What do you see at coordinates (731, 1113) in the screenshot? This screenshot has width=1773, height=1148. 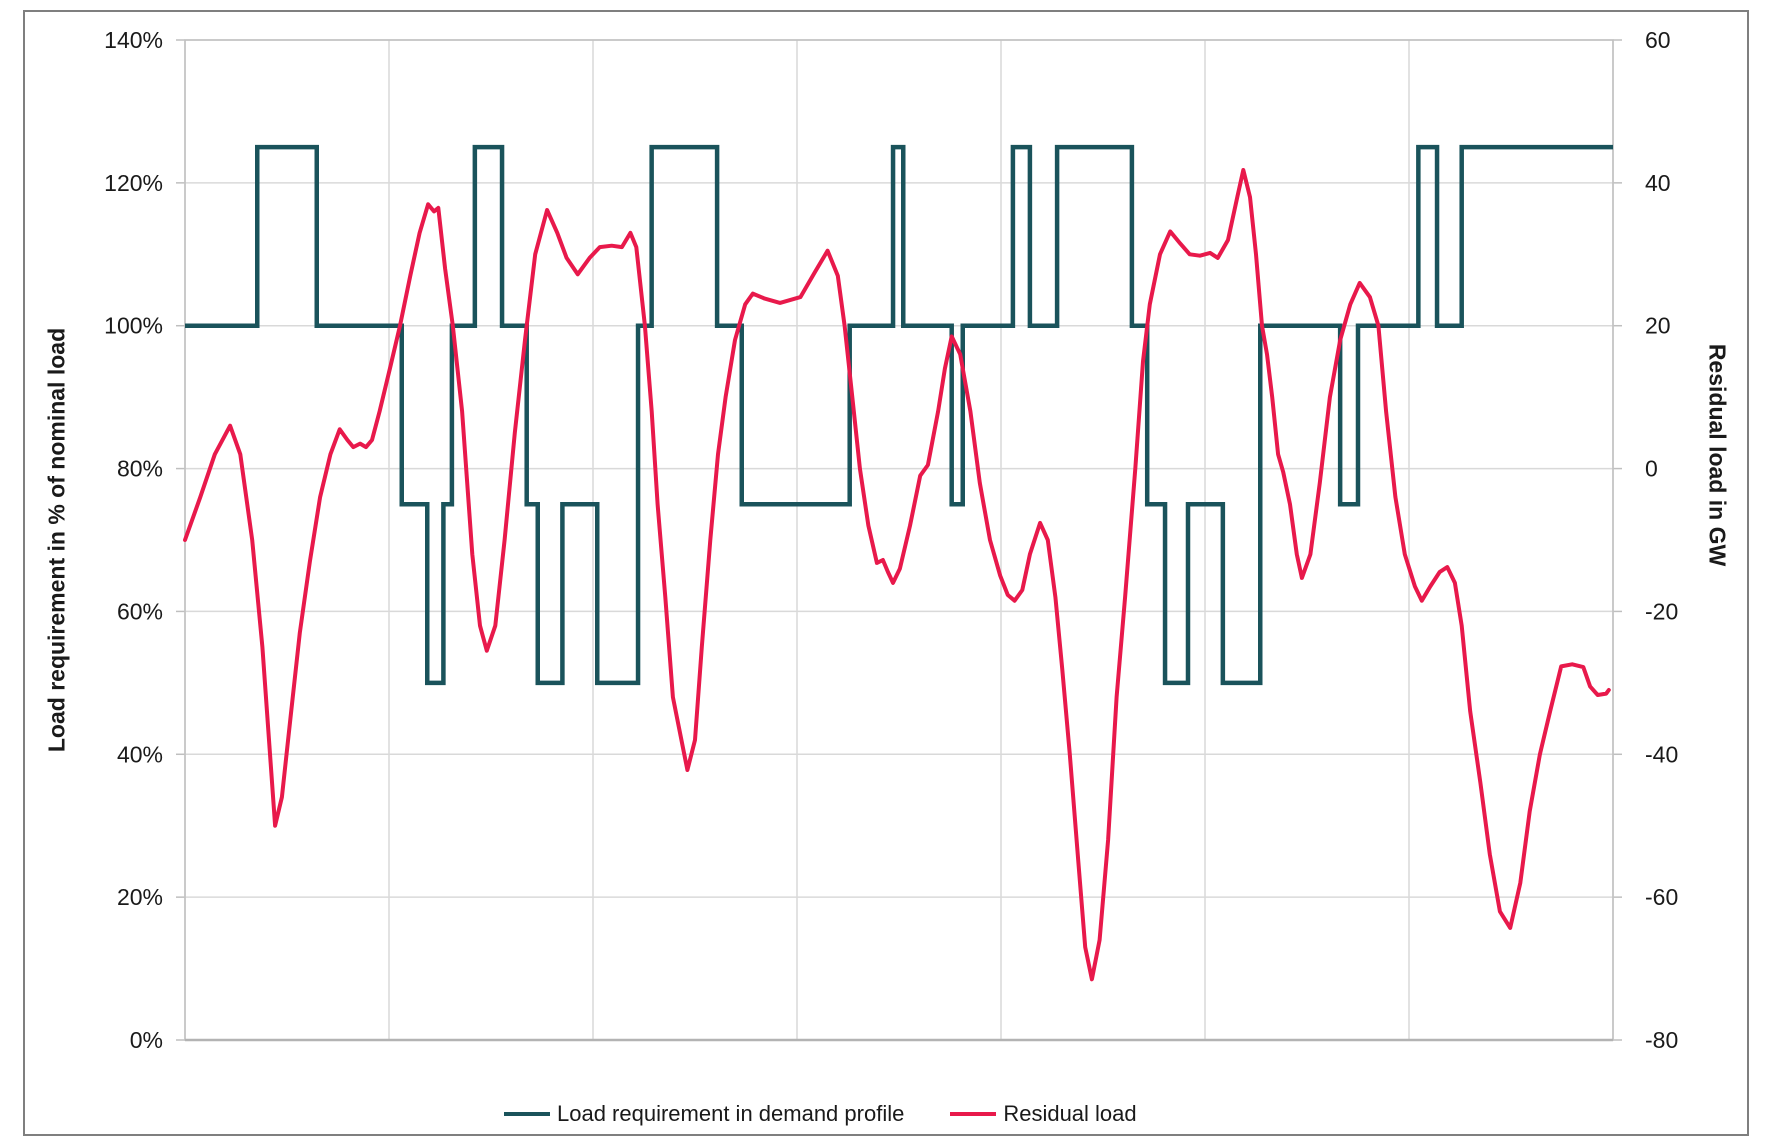 I see `legend-label-demand: Load requirement in demand profile` at bounding box center [731, 1113].